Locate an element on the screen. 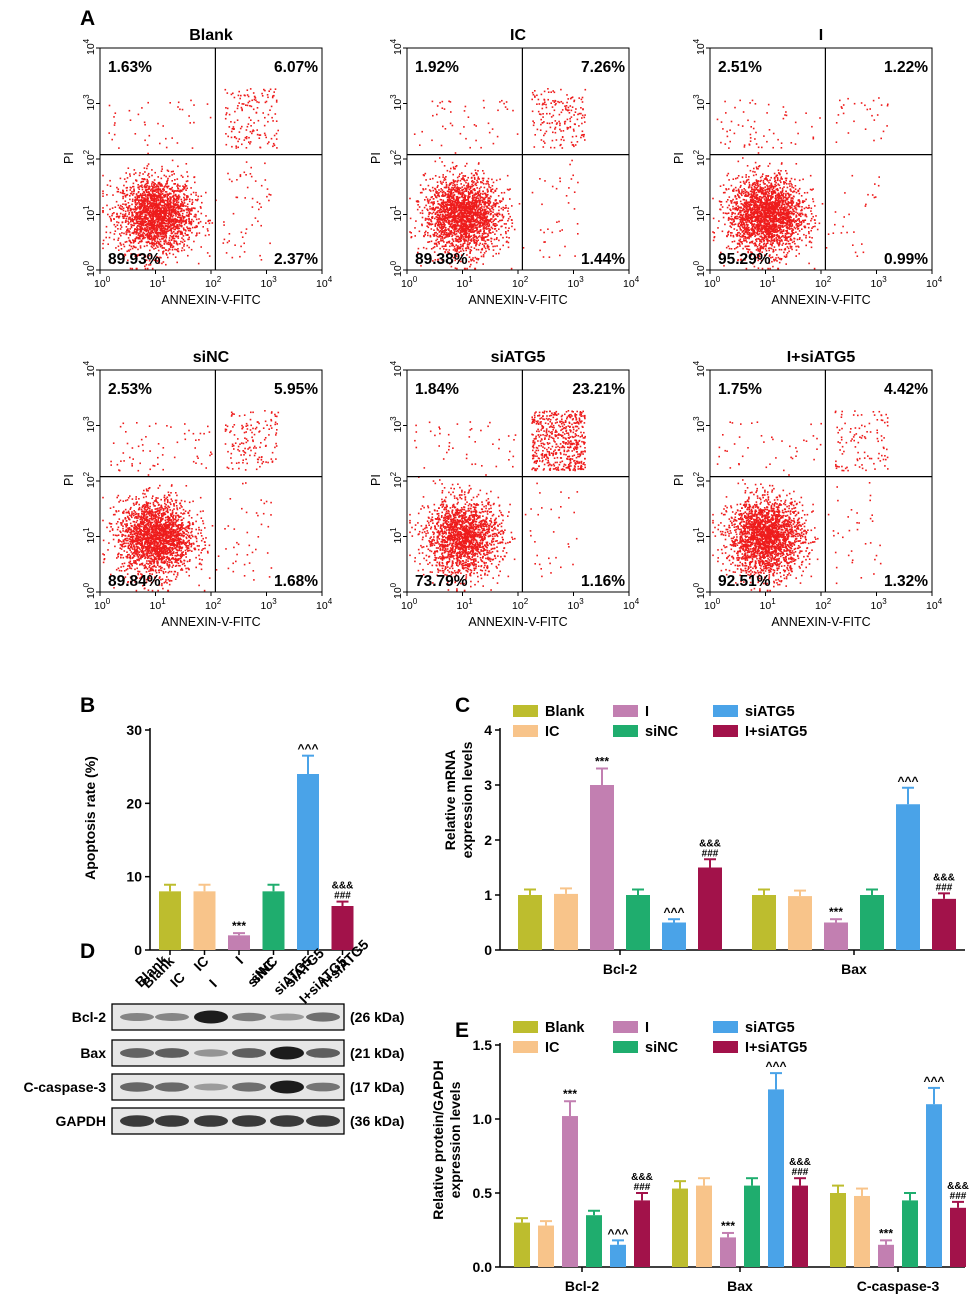  flow-x-tick-exp: 0 is located at coordinates (415, 279).